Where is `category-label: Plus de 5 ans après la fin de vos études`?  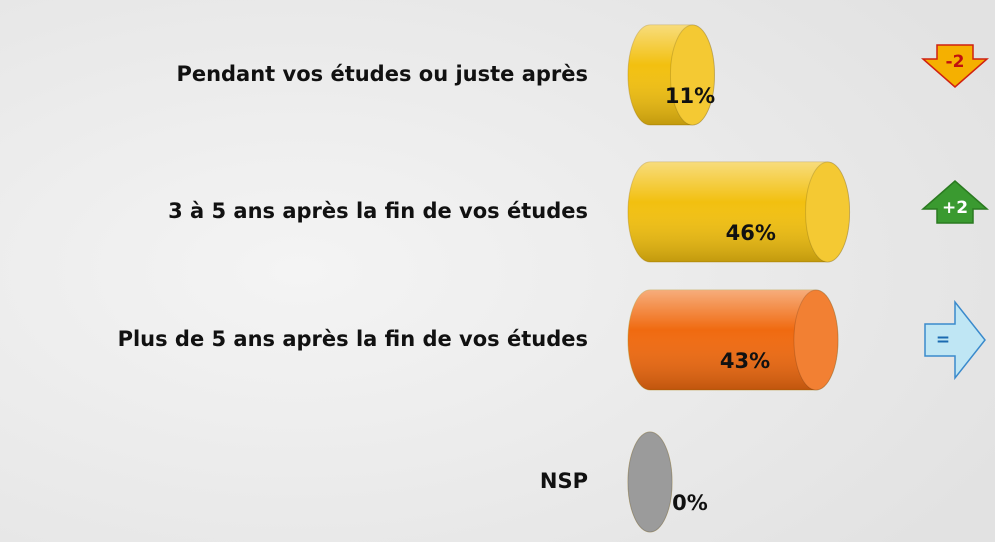
category-label: Plus de 5 ans après la fin de vos études is located at coordinates (353, 339).